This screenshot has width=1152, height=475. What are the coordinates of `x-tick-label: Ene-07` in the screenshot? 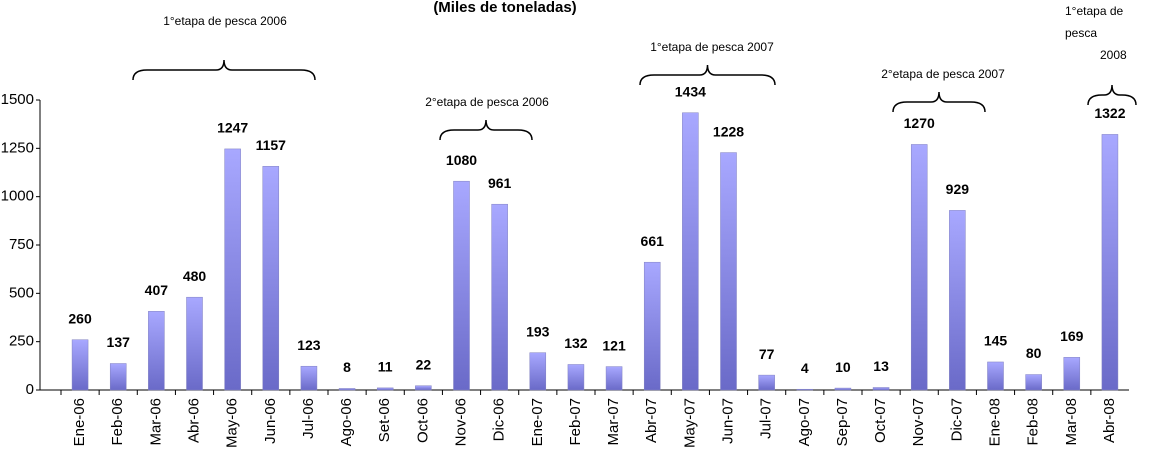 It's located at (537, 422).